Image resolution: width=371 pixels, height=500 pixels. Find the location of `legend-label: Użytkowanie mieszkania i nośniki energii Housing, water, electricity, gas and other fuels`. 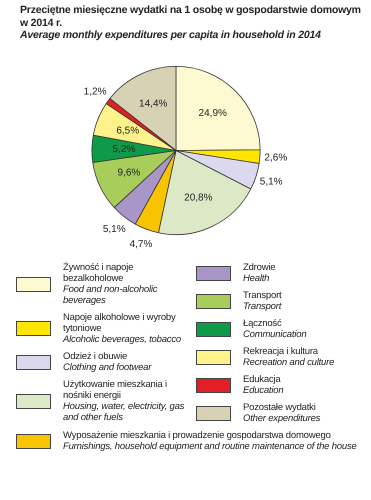

legend-label: Użytkowanie mieszkania i nośniki energii Housing, water, electricity, gas and other fuels is located at coordinates (124, 401).